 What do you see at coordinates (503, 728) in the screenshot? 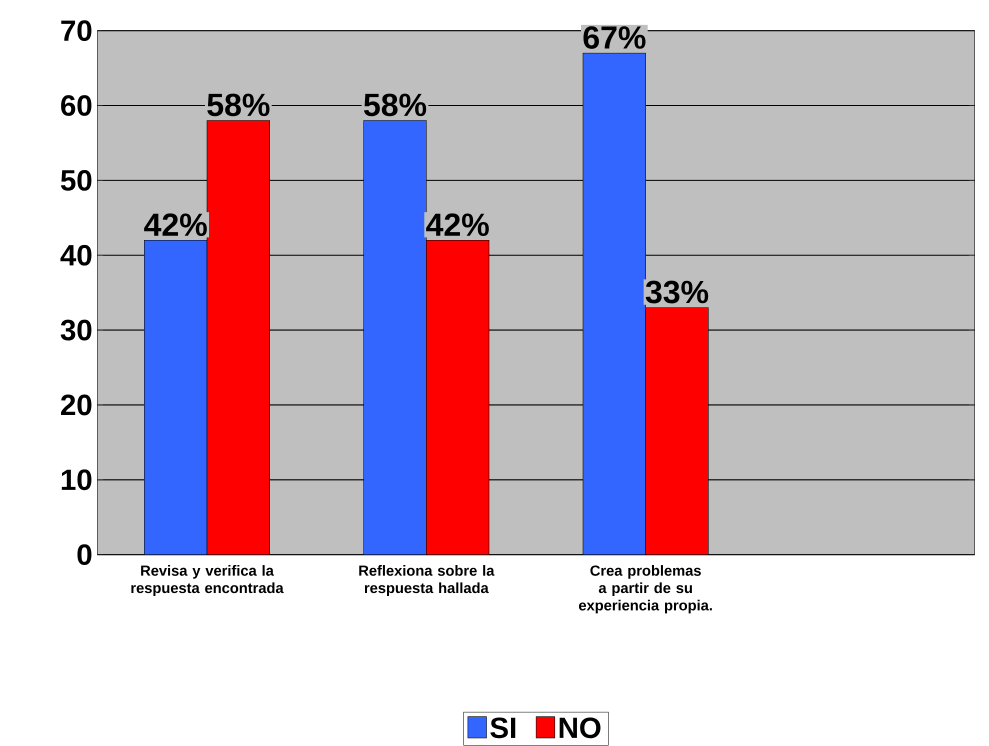
I see `legend-label: SI` at bounding box center [503, 728].